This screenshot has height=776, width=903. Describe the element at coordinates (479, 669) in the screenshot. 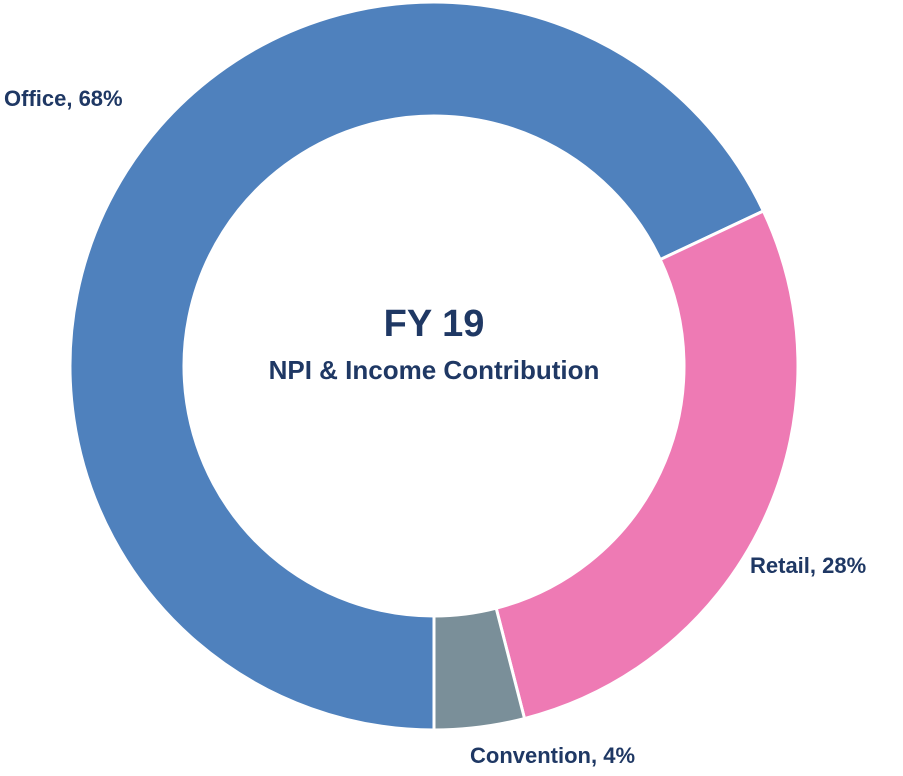

I see `donut-segment` at that location.